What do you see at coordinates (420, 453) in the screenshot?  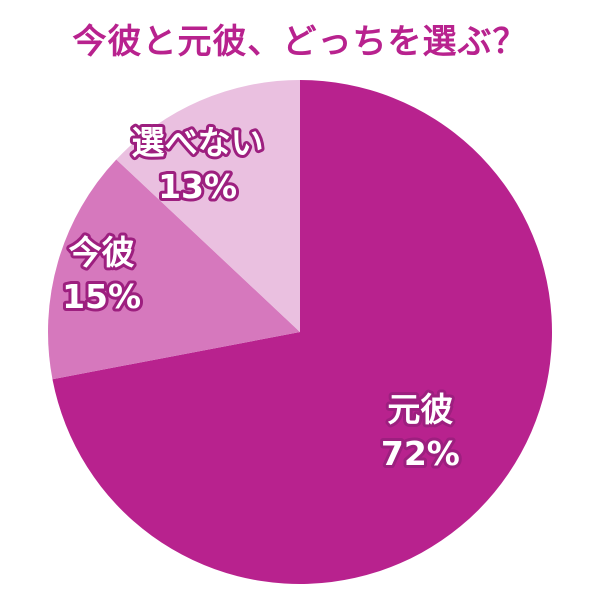 I see `slice-value-0: 72%` at bounding box center [420, 453].